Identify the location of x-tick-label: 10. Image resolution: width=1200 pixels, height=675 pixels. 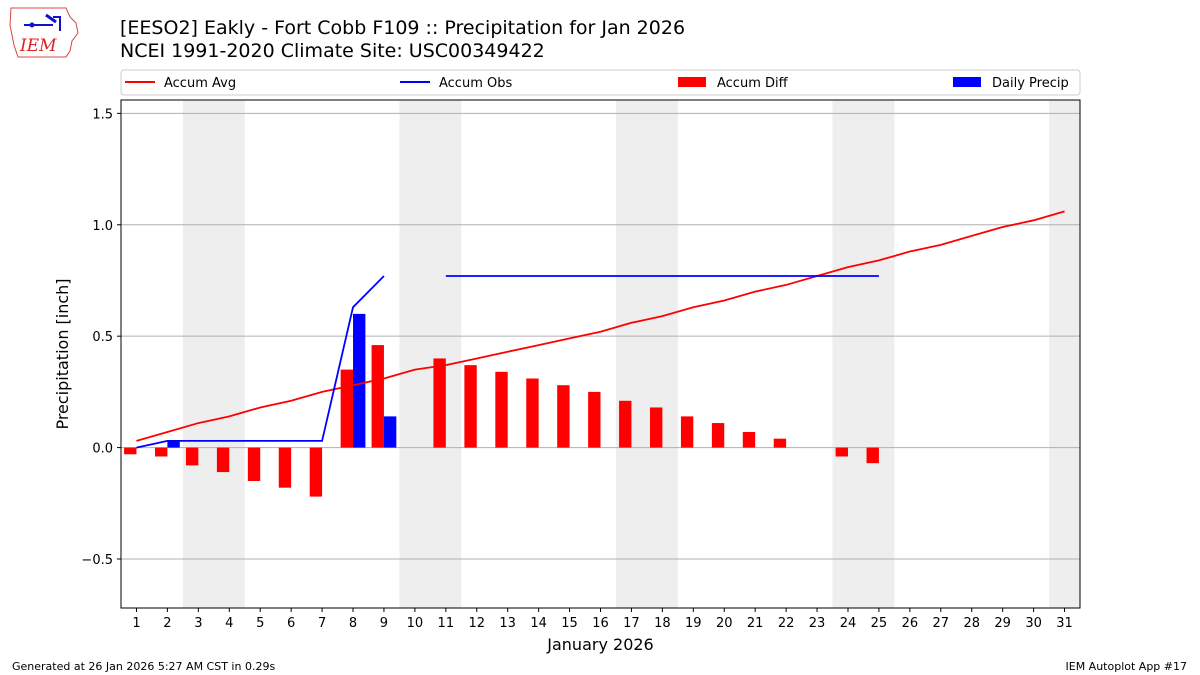
(415, 623).